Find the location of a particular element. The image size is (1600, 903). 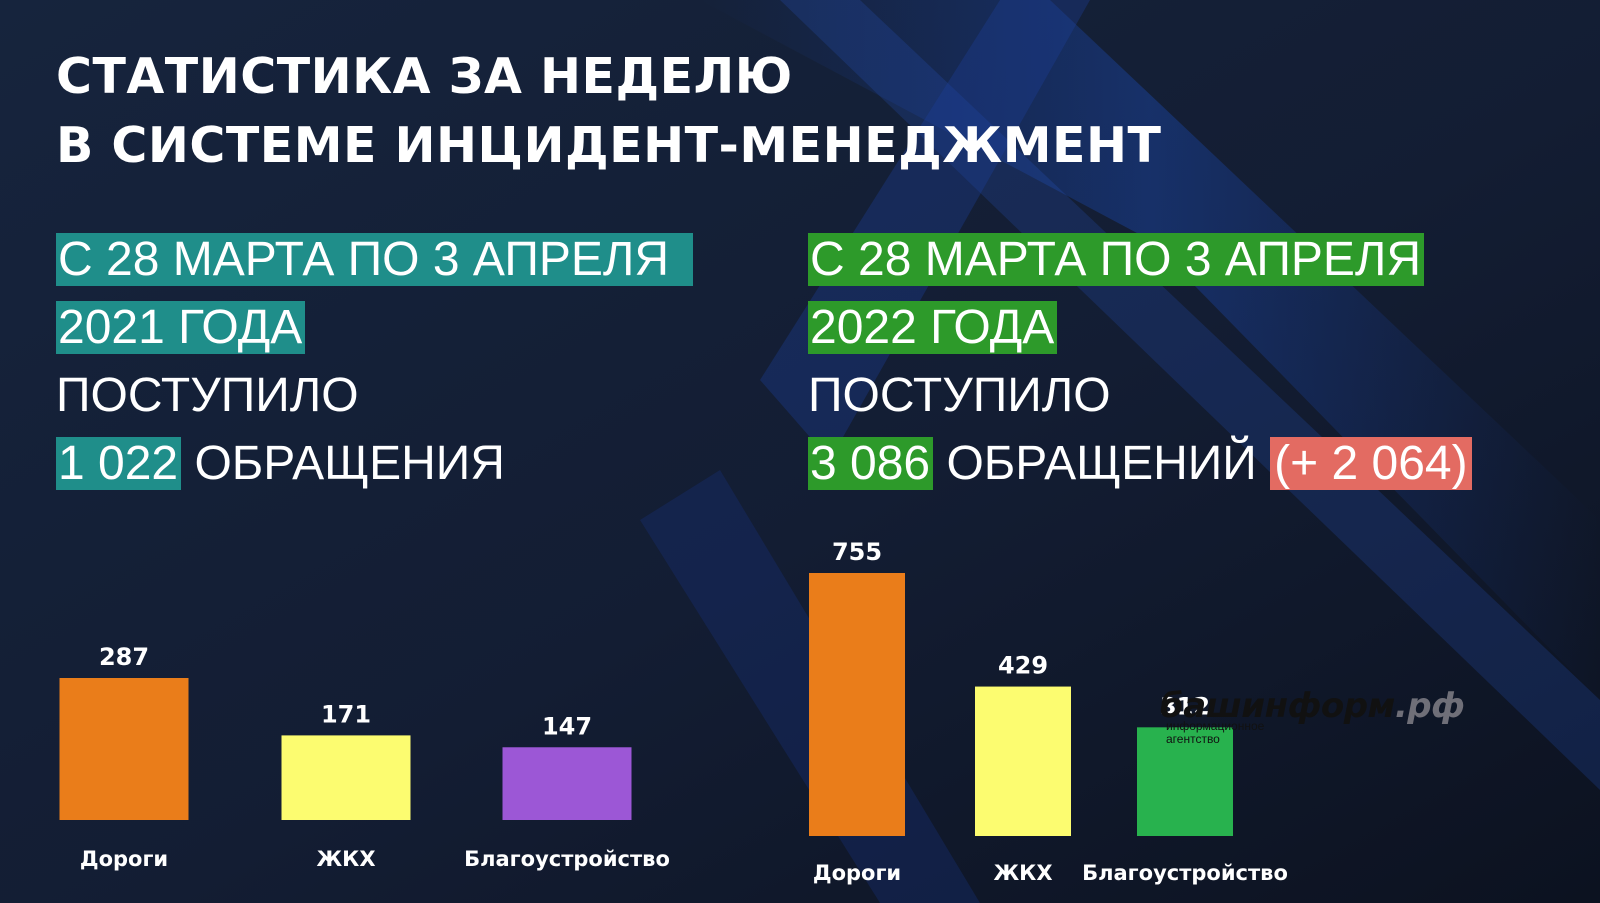

title-line-1: СТАТИСТИКА ЗА НЕДЕЛЮ is located at coordinates (424, 76).